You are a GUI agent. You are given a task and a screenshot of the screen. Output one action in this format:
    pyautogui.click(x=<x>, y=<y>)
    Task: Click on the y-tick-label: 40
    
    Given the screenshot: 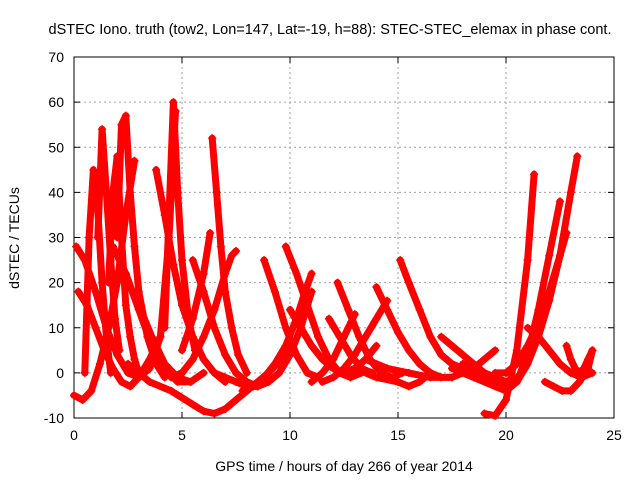 What is the action you would take?
    pyautogui.click(x=56, y=192)
    